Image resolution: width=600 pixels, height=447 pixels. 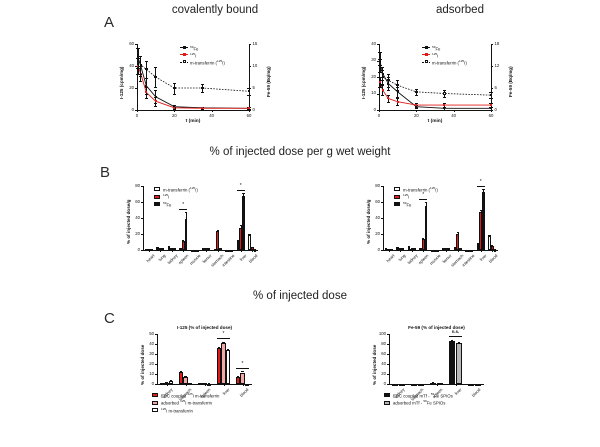 I want to click on legend-point-marker, so click(x=184, y=54).